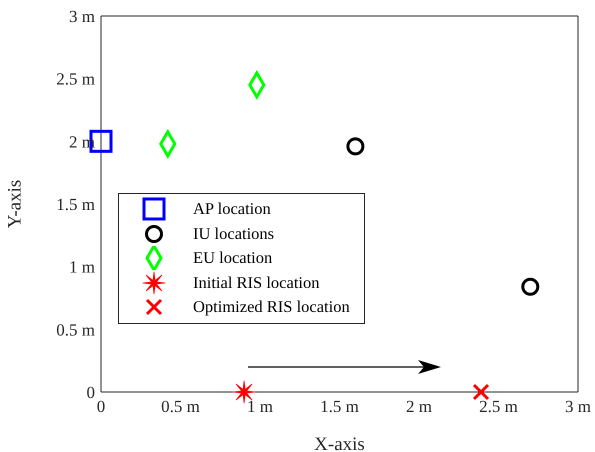 The width and height of the screenshot is (595, 452). I want to click on legend-label: AP location, so click(232, 209).